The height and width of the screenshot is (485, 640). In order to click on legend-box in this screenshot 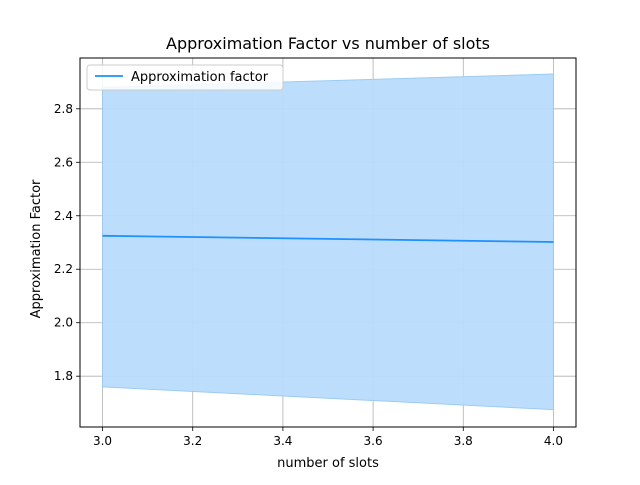, I will do `click(185, 77)`.